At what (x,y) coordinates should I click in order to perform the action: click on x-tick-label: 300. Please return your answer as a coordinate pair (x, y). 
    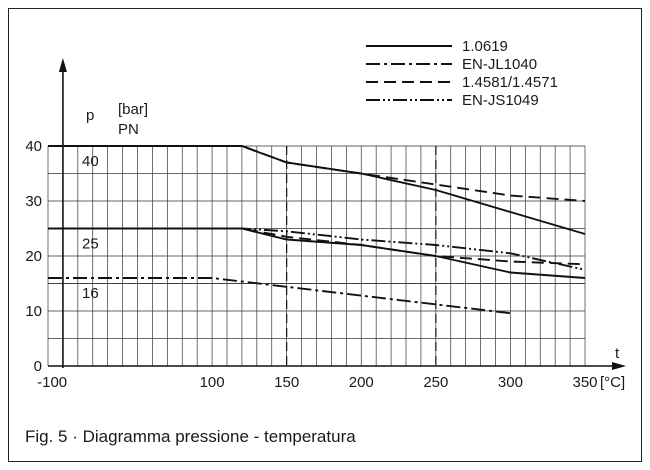
    Looking at the image, I should click on (510, 382).